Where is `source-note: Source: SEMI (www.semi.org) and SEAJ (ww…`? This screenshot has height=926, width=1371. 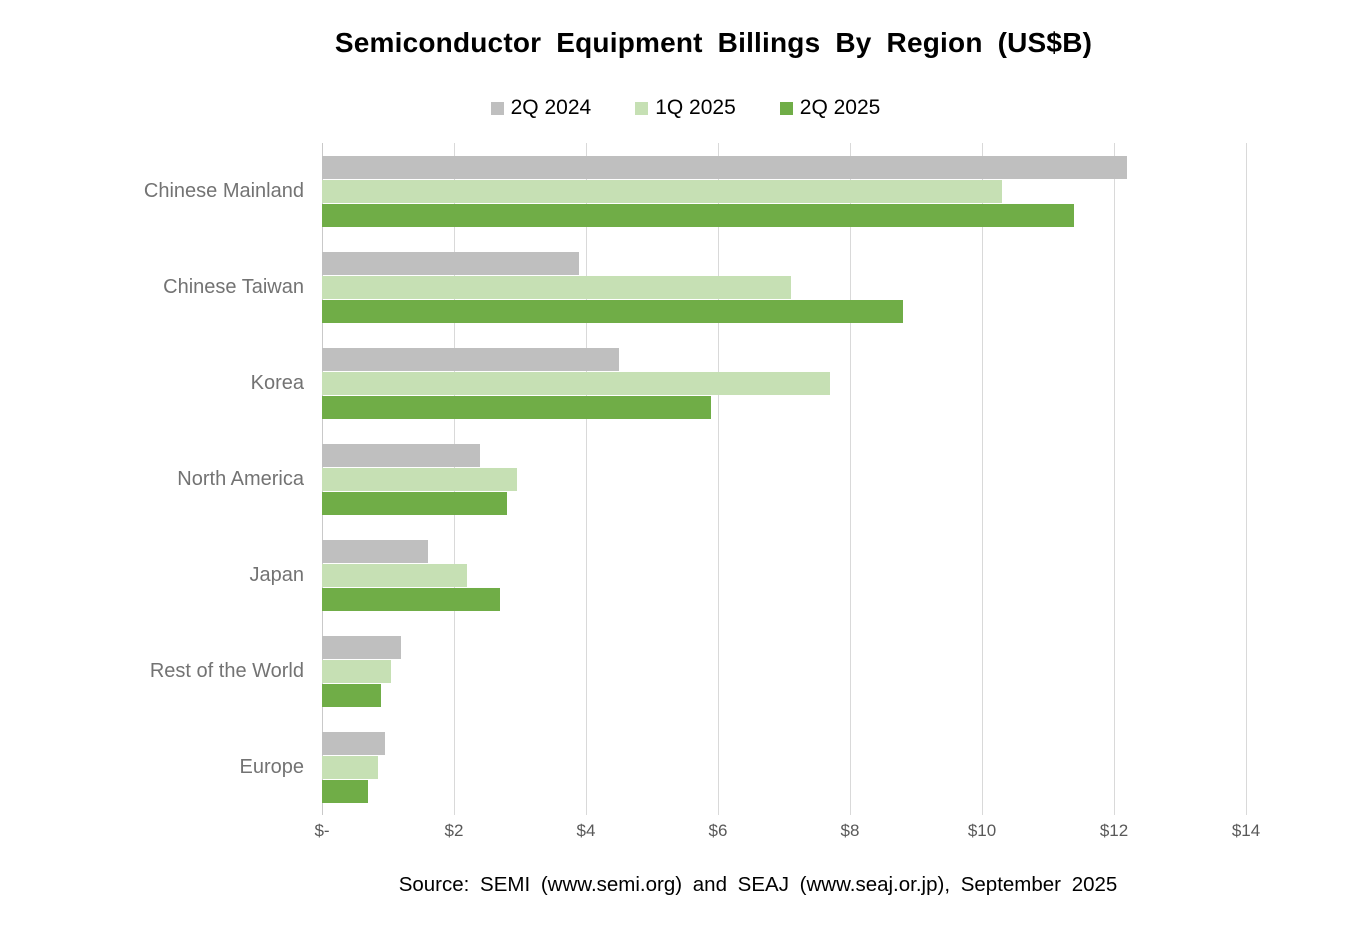
source-note: Source: SEMI (www.semi.org) and SEAJ (ww… is located at coordinates (758, 884).